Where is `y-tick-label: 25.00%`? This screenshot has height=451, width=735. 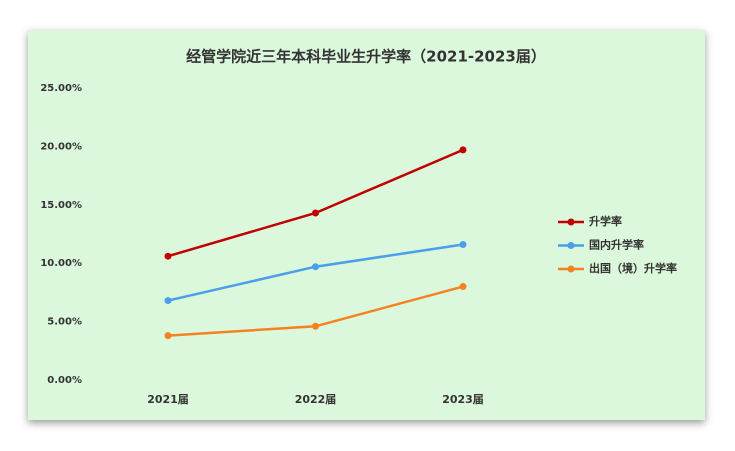
y-tick-label: 25.00% is located at coordinates (61, 88).